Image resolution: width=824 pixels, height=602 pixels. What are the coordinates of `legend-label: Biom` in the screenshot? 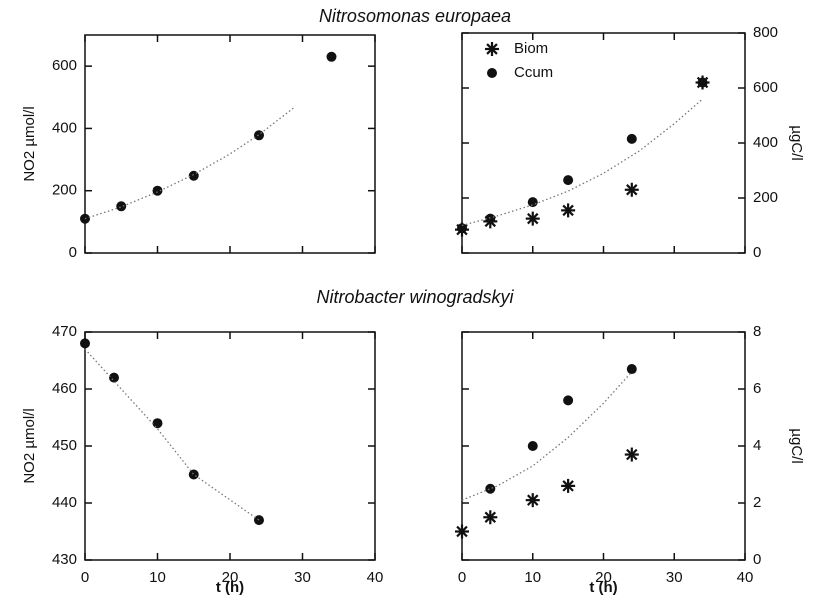 It's located at (531, 48).